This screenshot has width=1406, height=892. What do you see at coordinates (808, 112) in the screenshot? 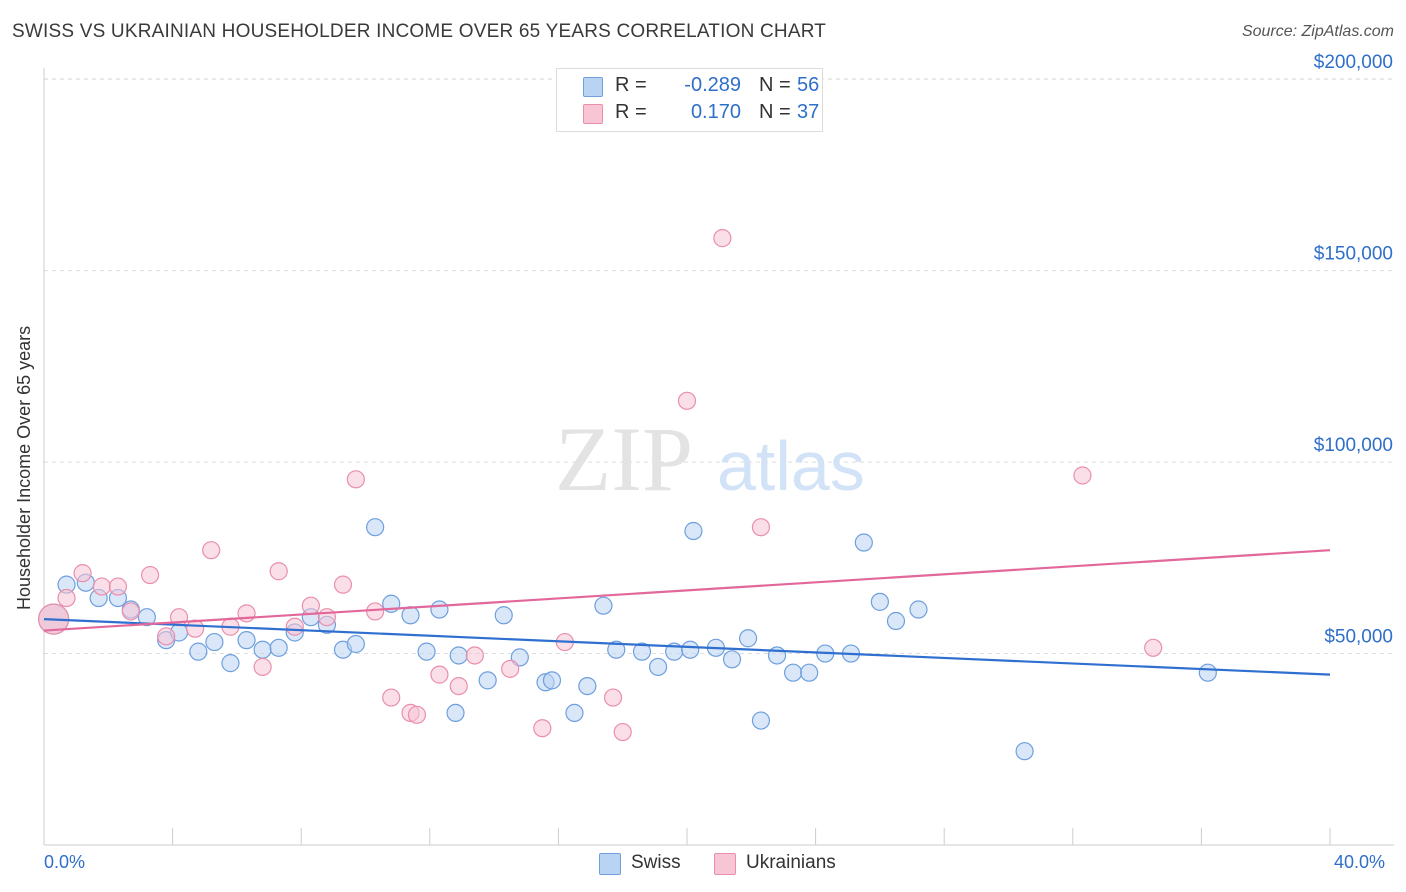
I see `n-value: 37` at bounding box center [808, 112].